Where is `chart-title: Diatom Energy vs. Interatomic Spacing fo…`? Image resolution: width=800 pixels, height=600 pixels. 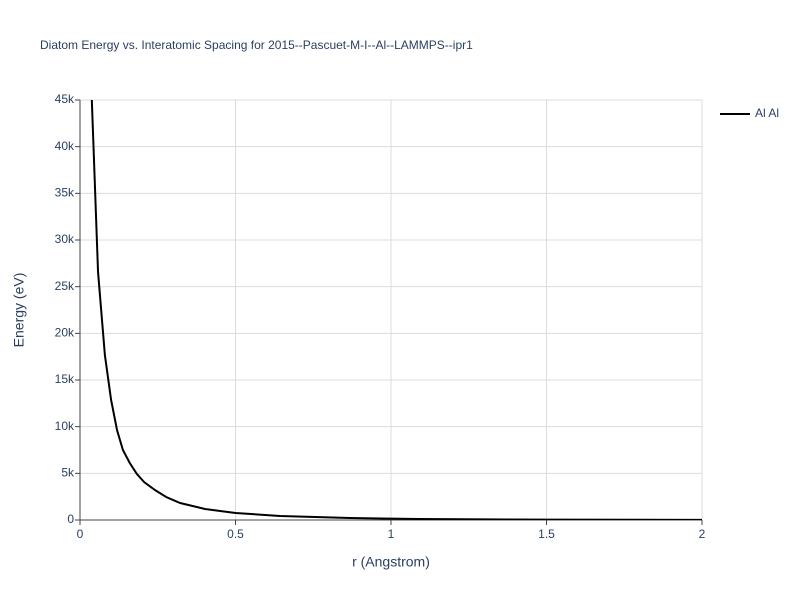
chart-title: Diatom Energy vs. Interatomic Spacing fo… is located at coordinates (256, 45).